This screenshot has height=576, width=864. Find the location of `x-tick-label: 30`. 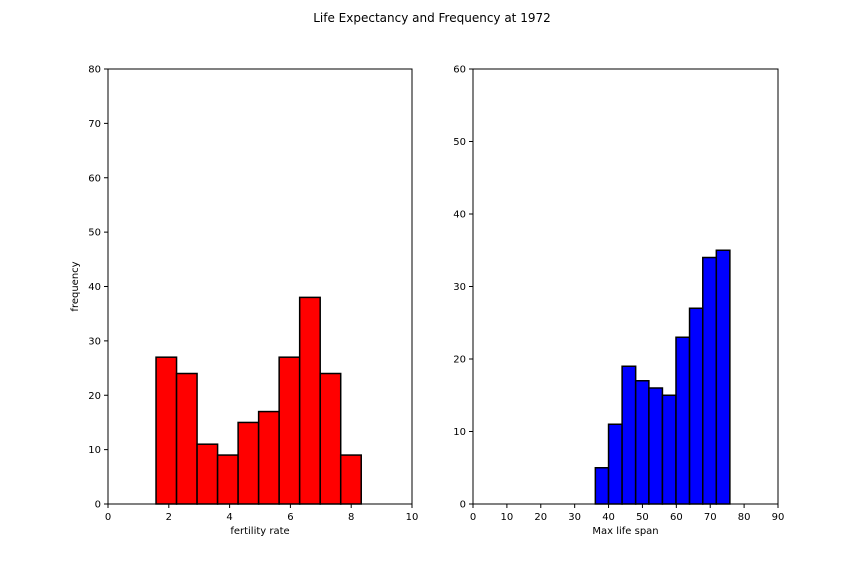

x-tick-label: 30 is located at coordinates (574, 517).